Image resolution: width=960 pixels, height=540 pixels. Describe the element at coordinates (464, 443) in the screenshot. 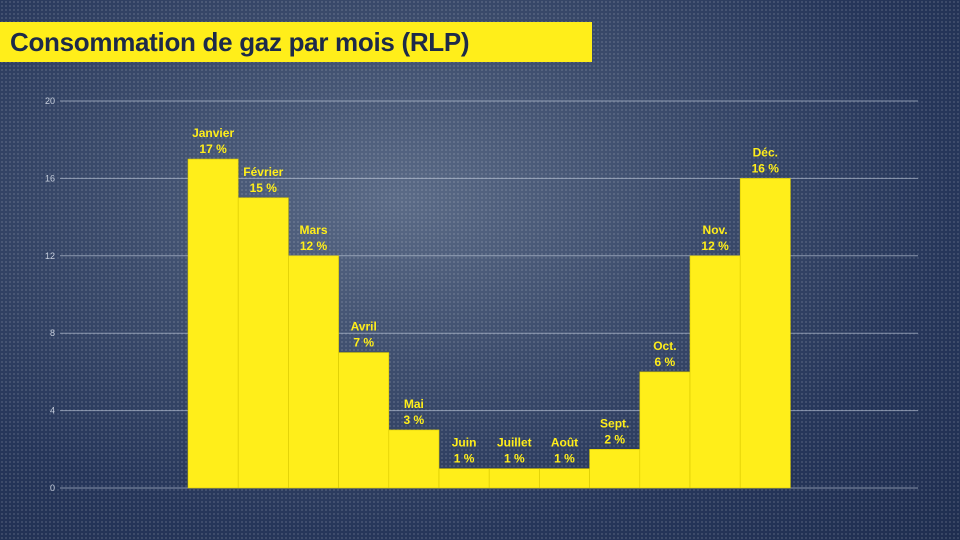

I see `category-label: Juin` at that location.